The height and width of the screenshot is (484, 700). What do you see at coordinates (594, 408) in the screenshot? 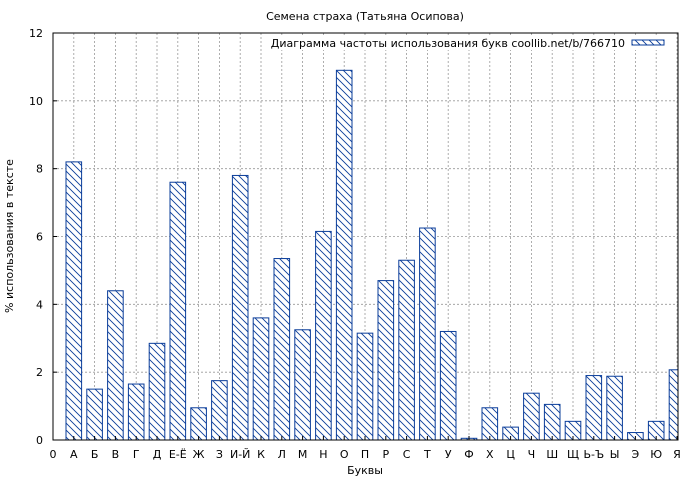
I see `bar-Ь-Ъ` at bounding box center [594, 408].